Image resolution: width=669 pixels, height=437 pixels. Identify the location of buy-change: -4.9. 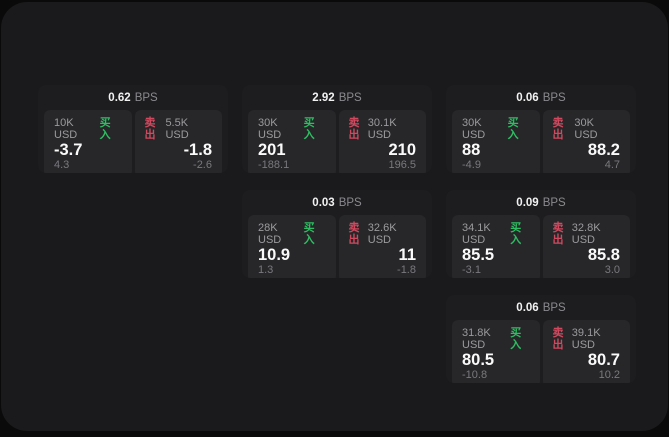
(471, 165).